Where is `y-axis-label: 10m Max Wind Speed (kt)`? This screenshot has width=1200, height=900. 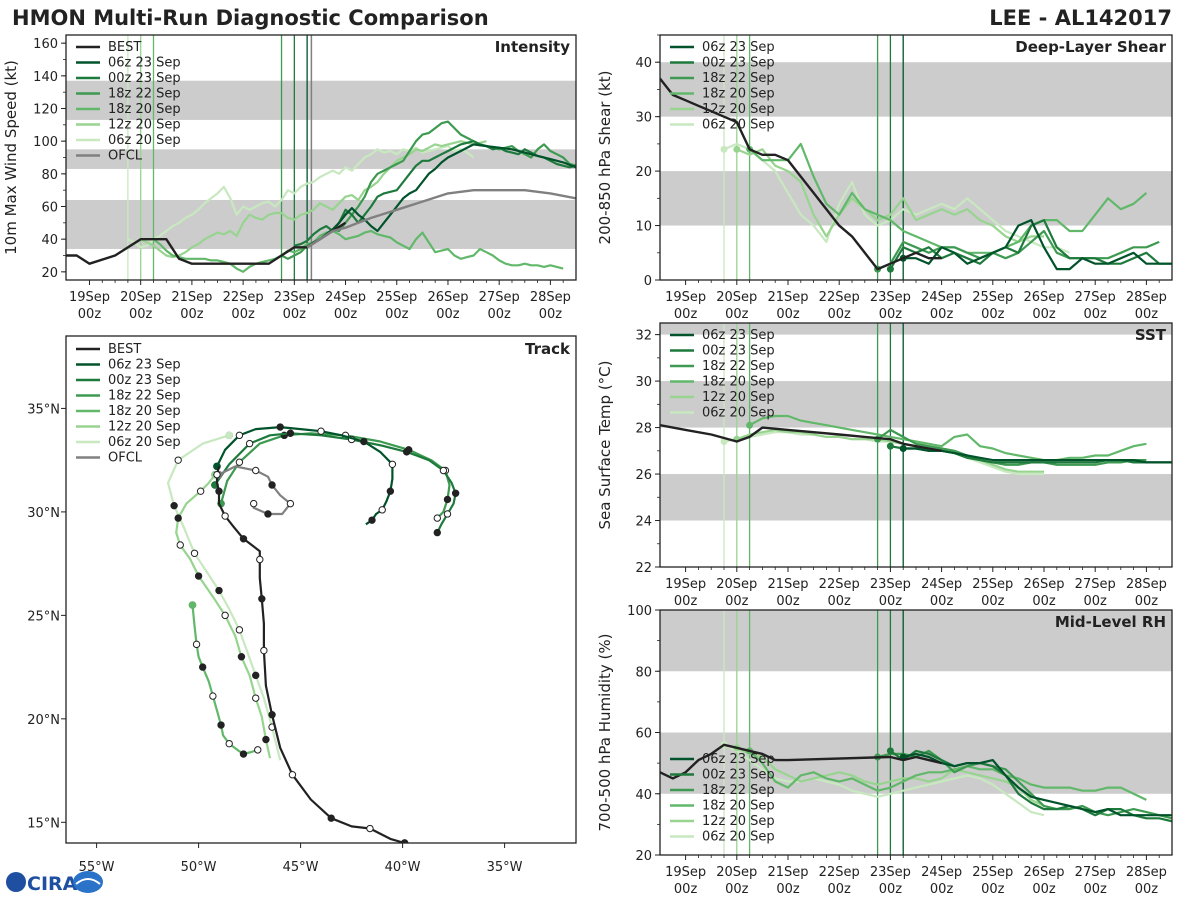 y-axis-label: 10m Max Wind Speed (kt) is located at coordinates (11, 157).